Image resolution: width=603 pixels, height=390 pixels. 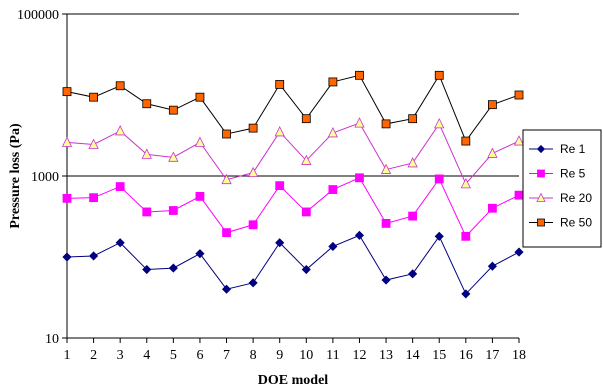 What do you see at coordinates (253, 355) in the screenshot?
I see `x-tick-label-7: 8` at bounding box center [253, 355].